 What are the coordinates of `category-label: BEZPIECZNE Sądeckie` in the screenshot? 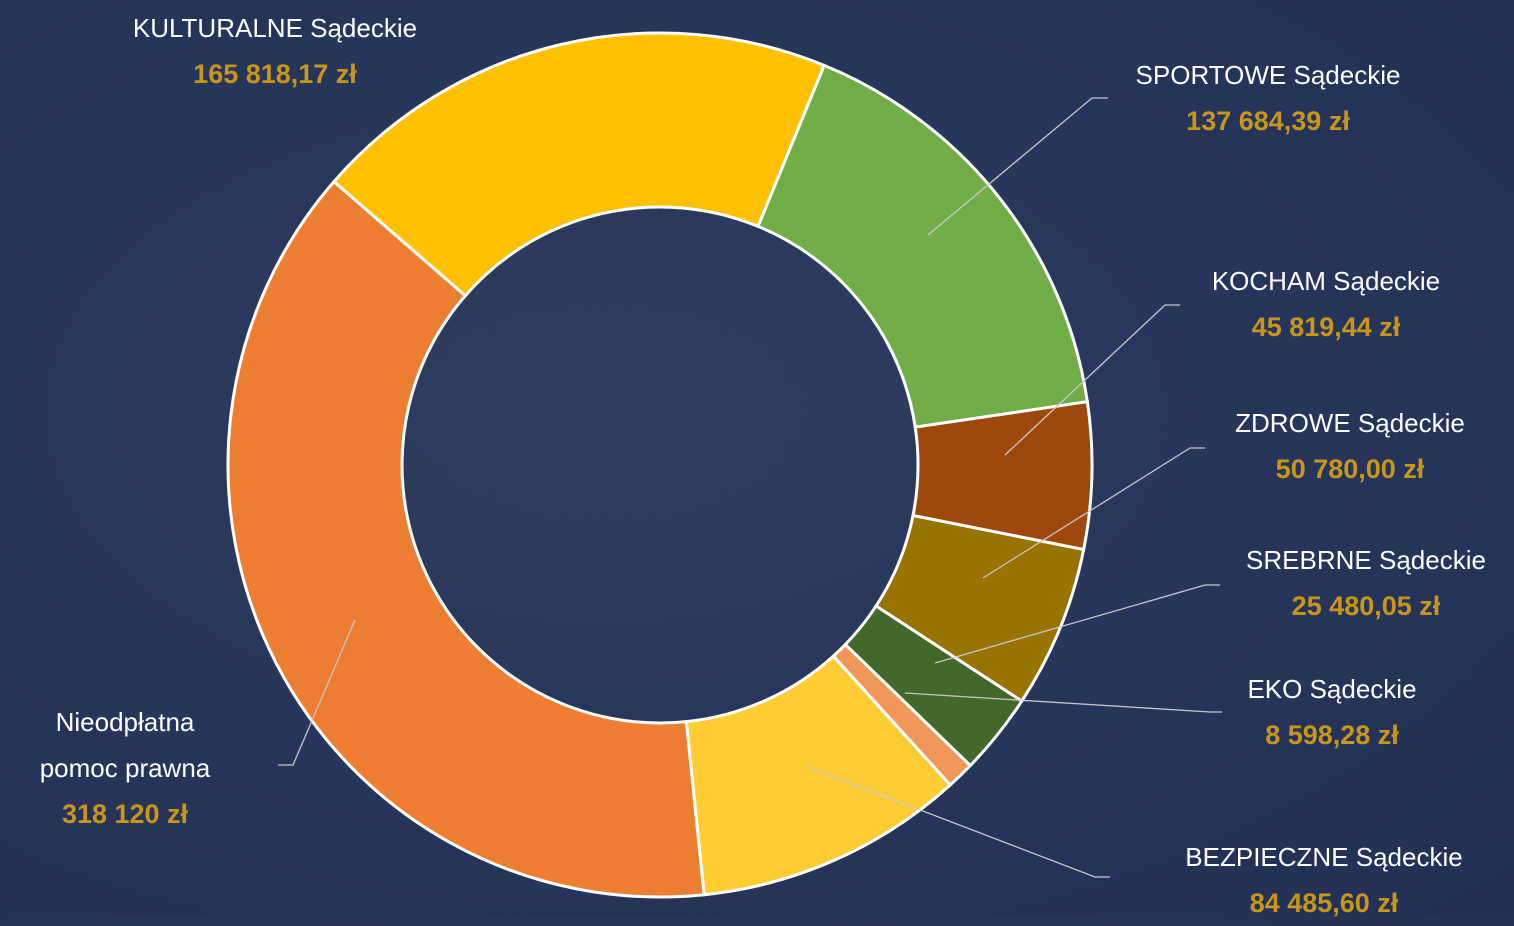 It's located at (1324, 857).